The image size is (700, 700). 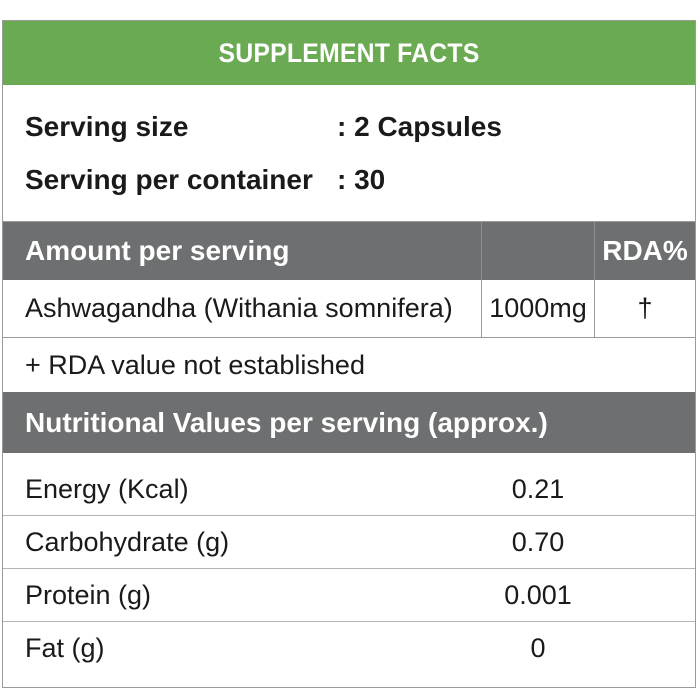 What do you see at coordinates (537, 251) in the screenshot?
I see `amount-header-blank` at bounding box center [537, 251].